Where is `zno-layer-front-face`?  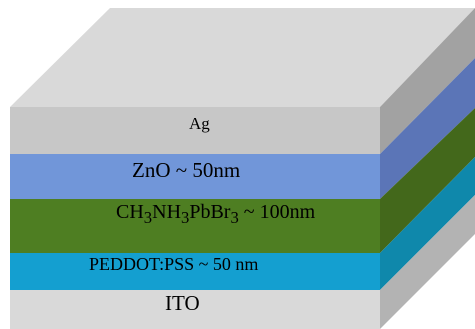 zno-layer-front-face is located at coordinates (195, 176).